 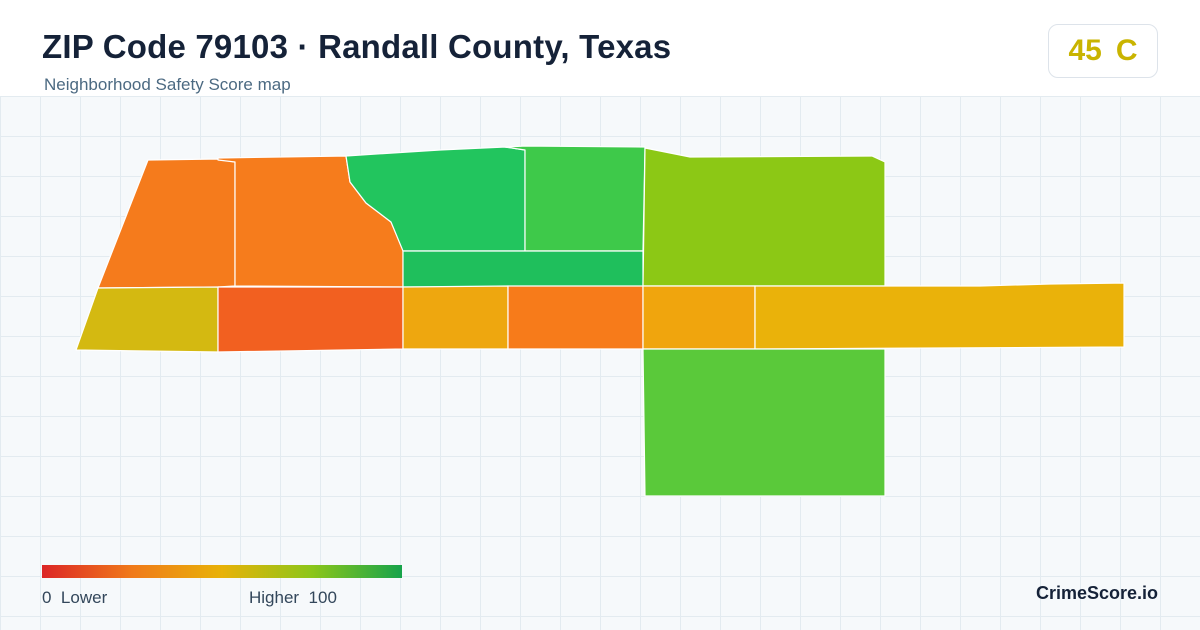 I want to click on map-zone-east-strip, so click(x=939, y=316).